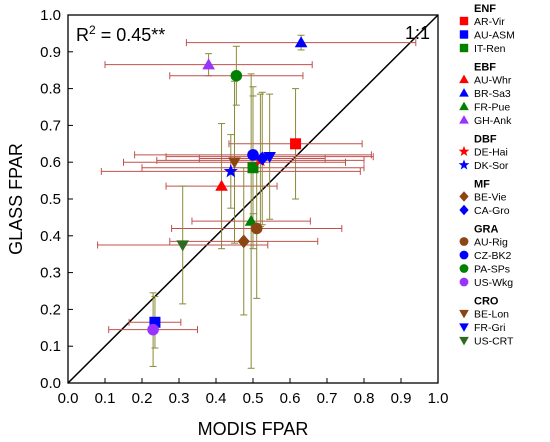  What do you see at coordinates (50, 236) in the screenshot?
I see `y-tick-label: 0.4` at bounding box center [50, 236].